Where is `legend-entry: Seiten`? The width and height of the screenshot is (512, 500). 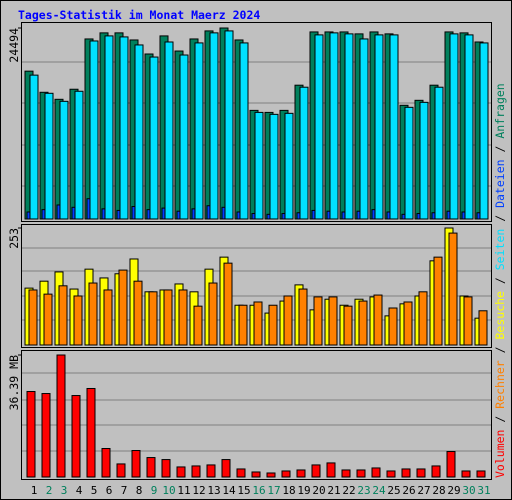
legend-entry: Seiten is located at coordinates (500, 250).